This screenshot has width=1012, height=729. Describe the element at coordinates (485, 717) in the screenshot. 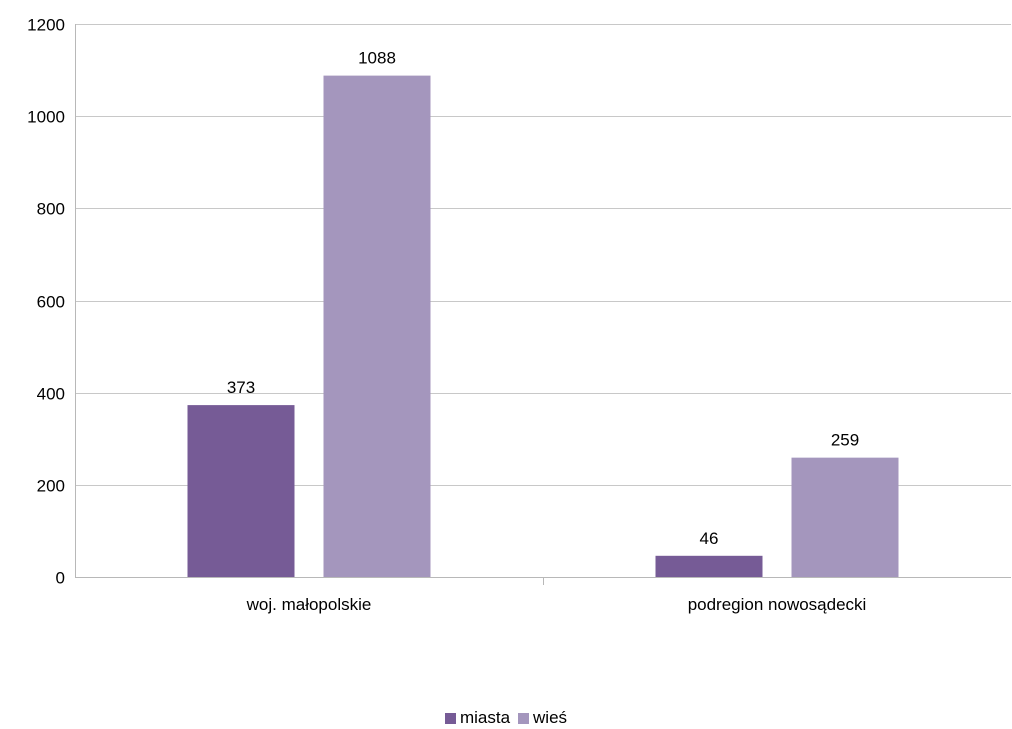

I see `legend-label: miasta` at that location.